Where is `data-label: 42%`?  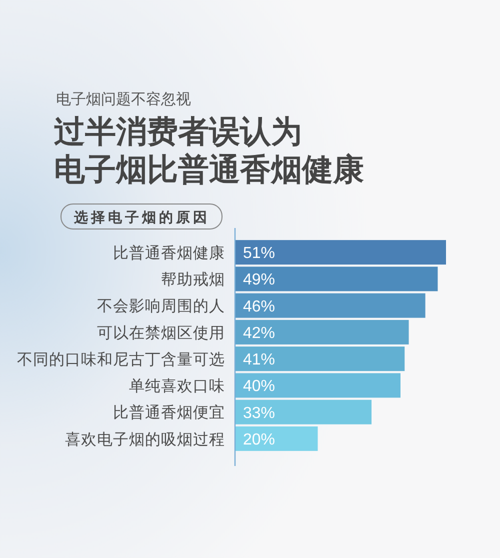
data-label: 42% is located at coordinates (259, 333).